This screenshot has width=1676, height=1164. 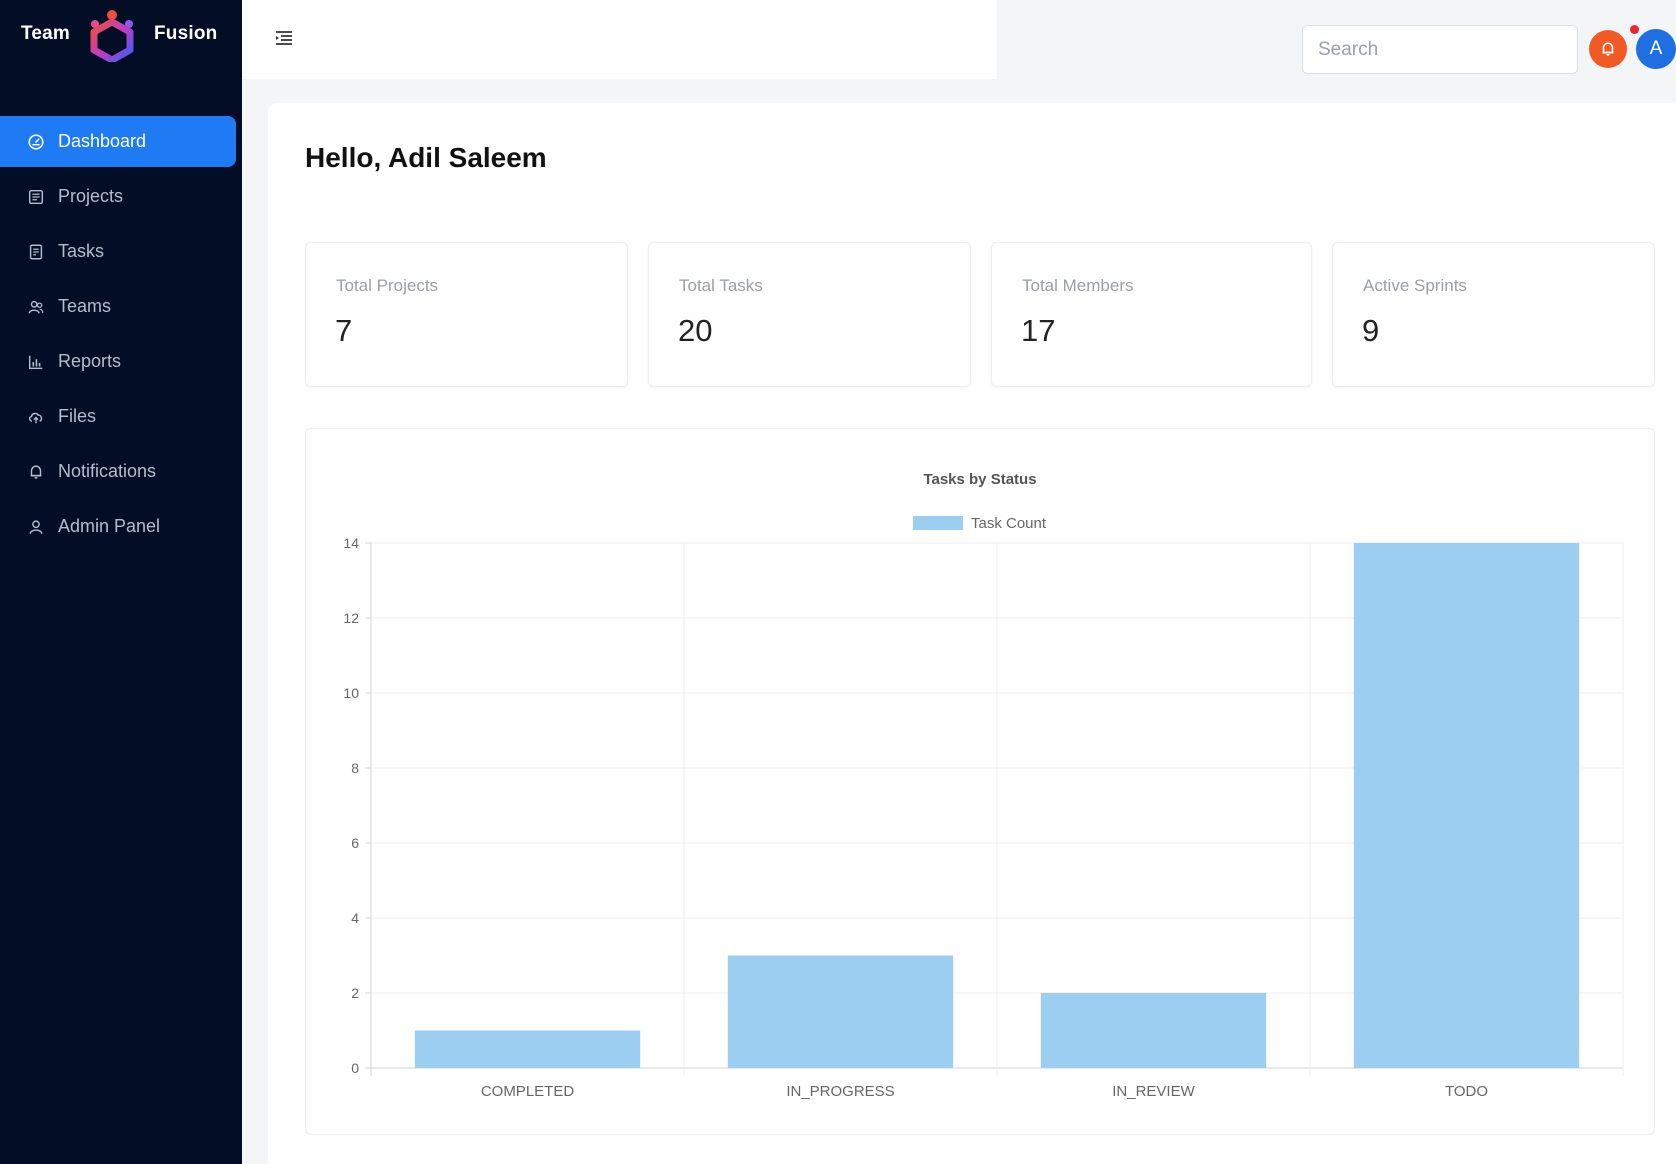 What do you see at coordinates (121, 251) in the screenshot?
I see `sidebar-item-tasks: Tasks` at bounding box center [121, 251].